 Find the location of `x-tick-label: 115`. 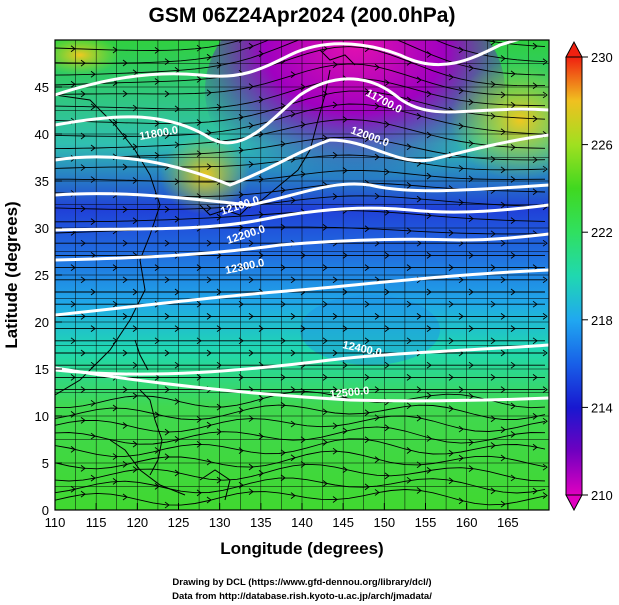

x-tick-label: 115 is located at coordinates (96, 522).